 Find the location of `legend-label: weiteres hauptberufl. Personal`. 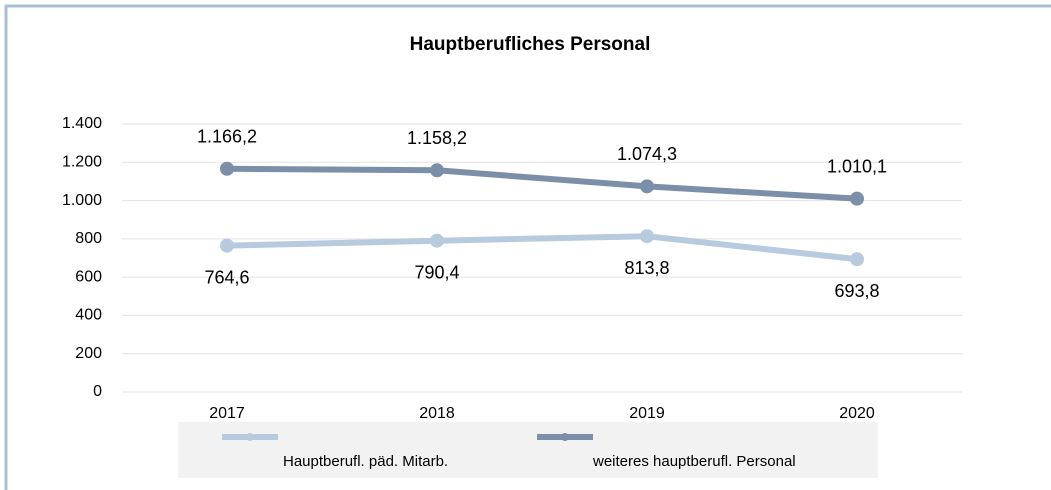

legend-label: weiteres hauptberufl. Personal is located at coordinates (694, 461).